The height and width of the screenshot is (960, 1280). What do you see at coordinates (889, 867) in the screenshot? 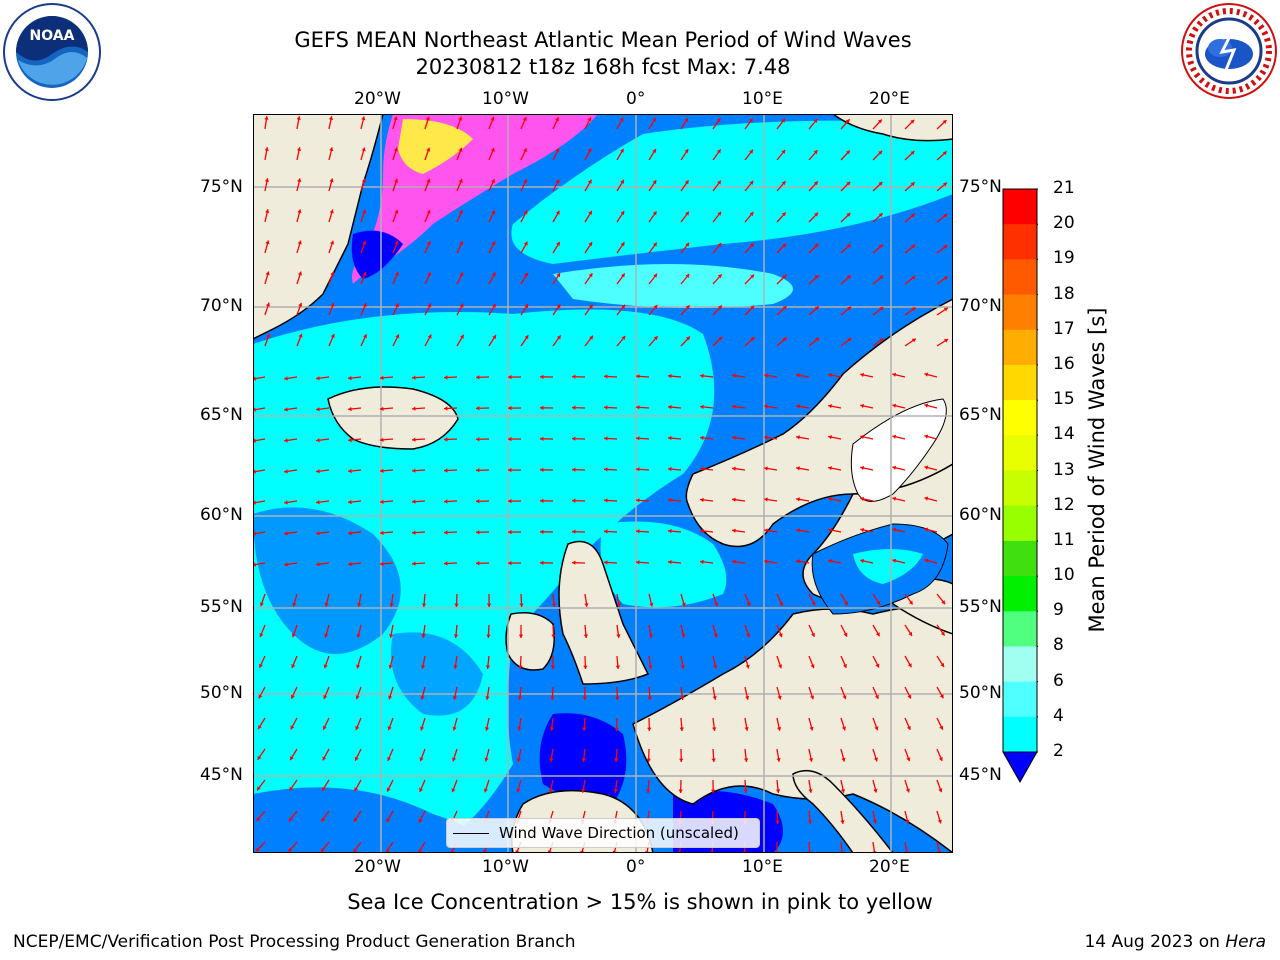
I see `lon-tick-bottom: 20°E` at bounding box center [889, 867].